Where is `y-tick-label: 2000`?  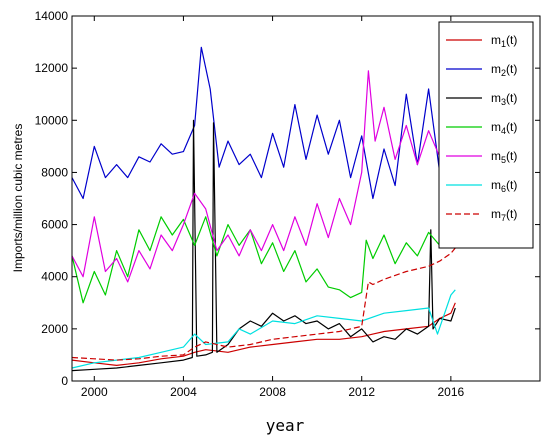
y-tick-label: 2000 is located at coordinates (54, 329).